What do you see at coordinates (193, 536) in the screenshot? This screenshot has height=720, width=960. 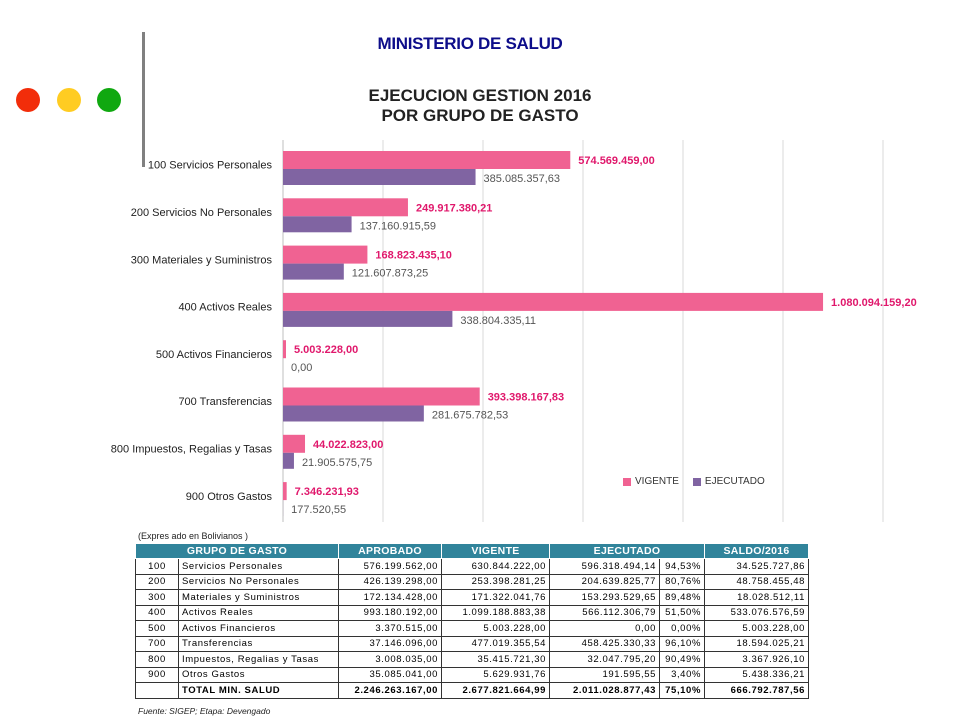 I see `units-note: (Expres ado en Bolivianos )` at bounding box center [193, 536].